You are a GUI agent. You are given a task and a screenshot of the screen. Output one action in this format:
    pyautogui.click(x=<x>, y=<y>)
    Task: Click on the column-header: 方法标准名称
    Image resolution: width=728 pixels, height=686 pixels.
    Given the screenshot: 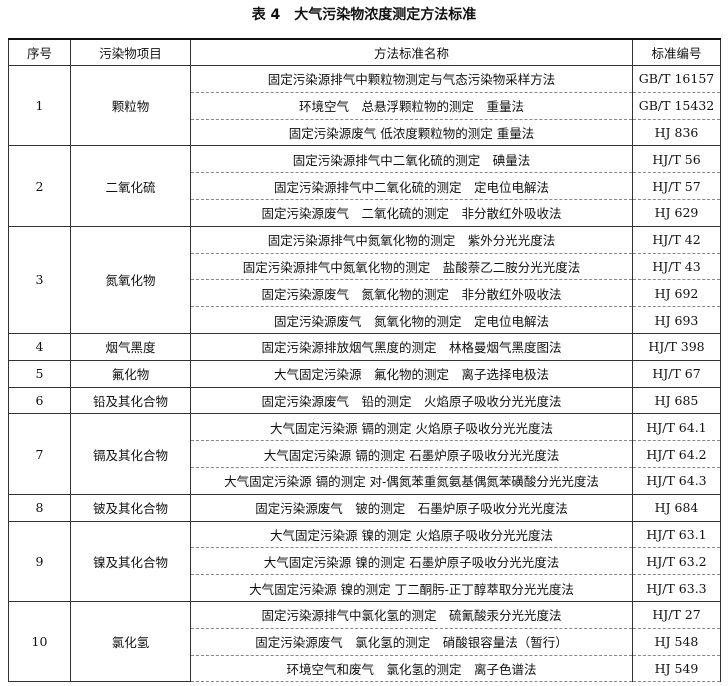 What is the action you would take?
    pyautogui.click(x=411, y=52)
    